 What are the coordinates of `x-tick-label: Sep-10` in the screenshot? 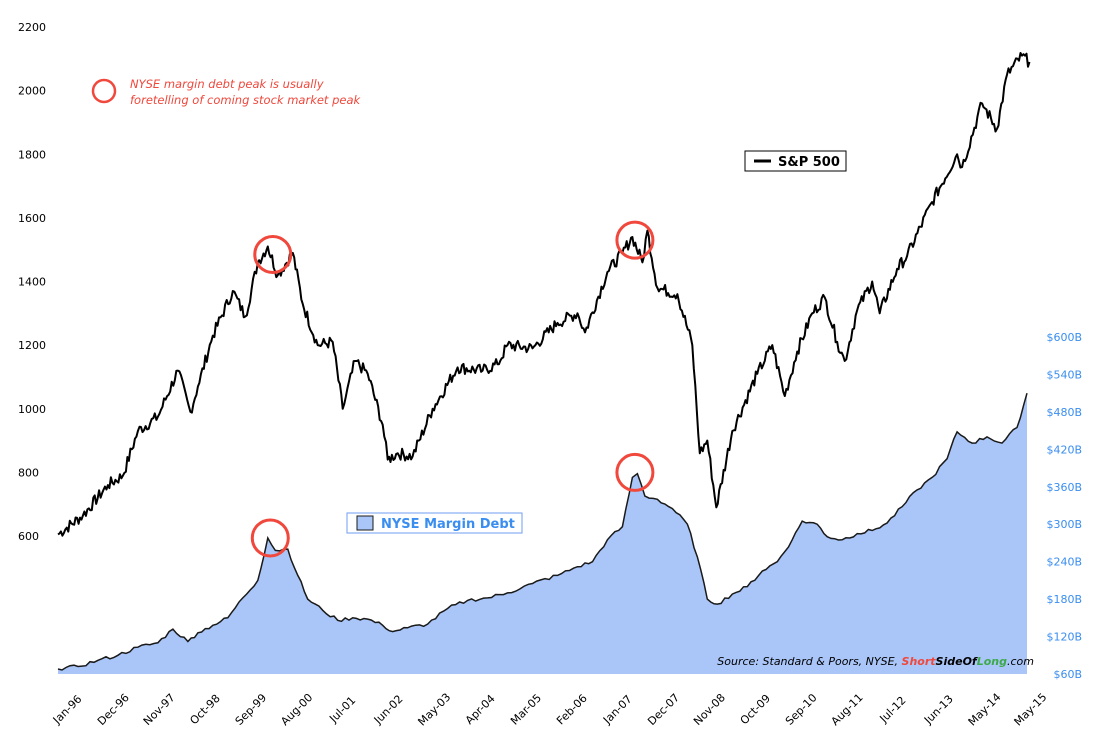 It's located at (801, 709).